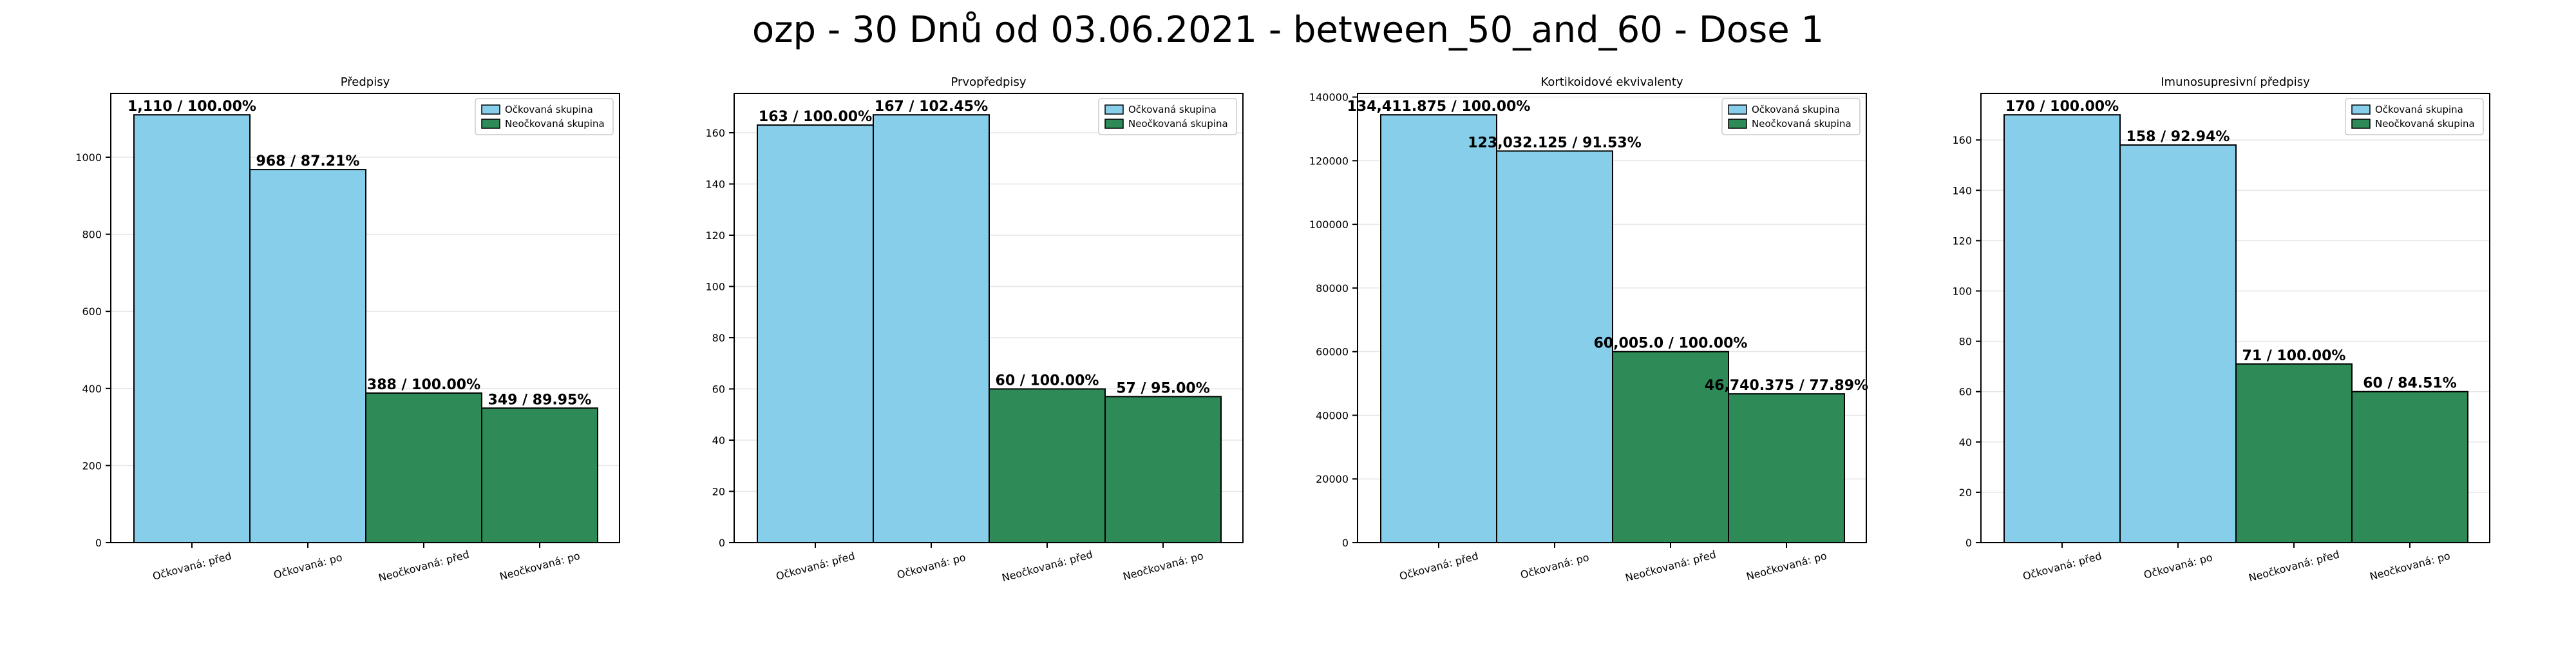 Image resolution: width=2576 pixels, height=647 pixels. Describe the element at coordinates (1439, 107) in the screenshot. I see `data-label: 134,411.875 / 100.00%` at that location.